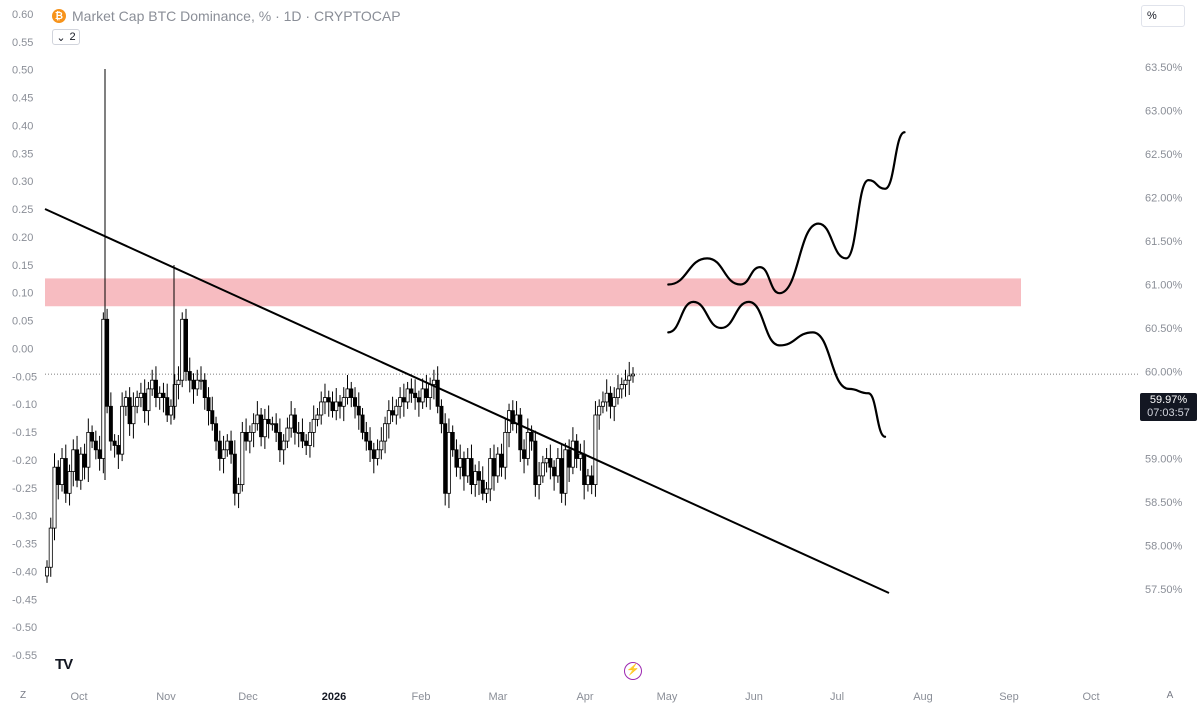 The image size is (1199, 707). What do you see at coordinates (24, 461) in the screenshot?
I see `left-axis-tick: -0.20` at bounding box center [24, 461].